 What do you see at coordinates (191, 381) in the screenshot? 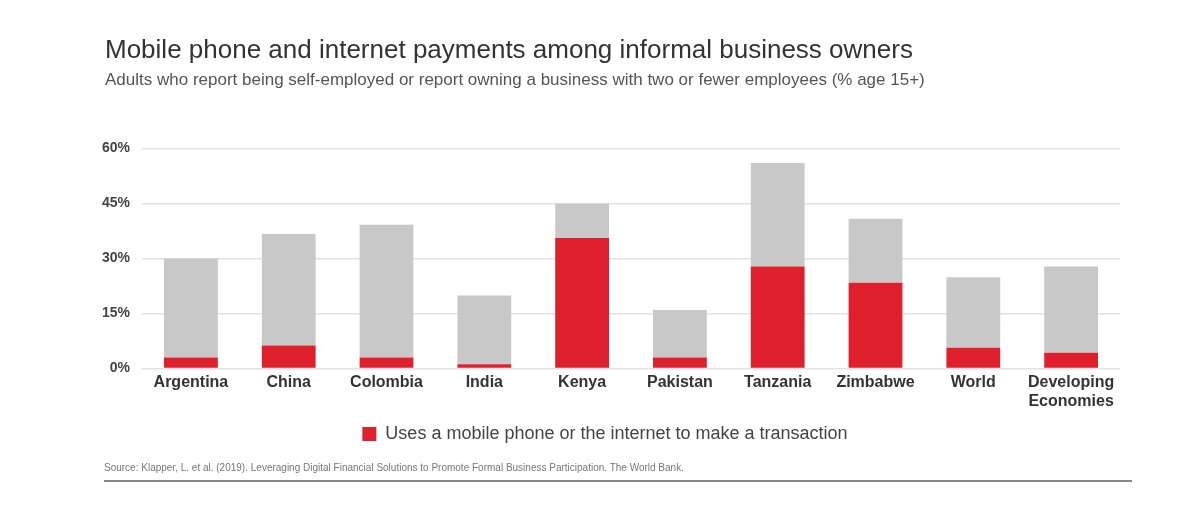
I see `x-tick-label: Argentina` at bounding box center [191, 381].